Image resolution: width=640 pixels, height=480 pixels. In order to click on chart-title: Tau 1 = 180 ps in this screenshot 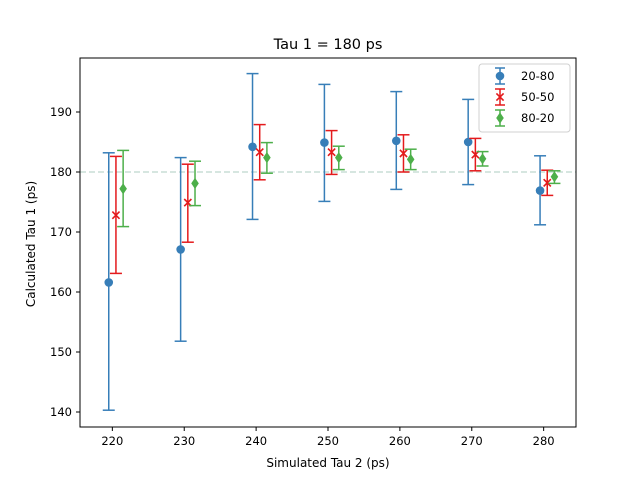, I will do `click(328, 45)`.